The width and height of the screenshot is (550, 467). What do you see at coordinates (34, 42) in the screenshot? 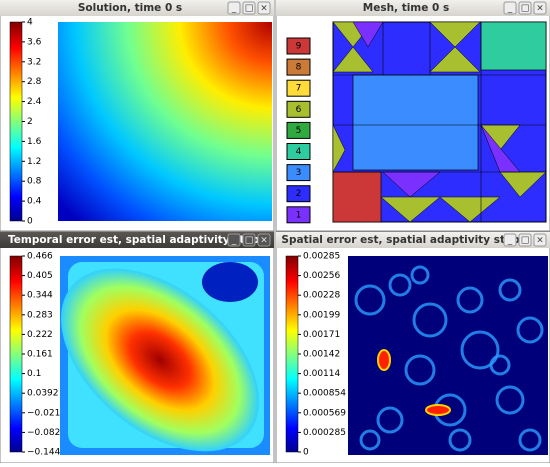
I see `colorbar-label: 3.6` at bounding box center [34, 42].